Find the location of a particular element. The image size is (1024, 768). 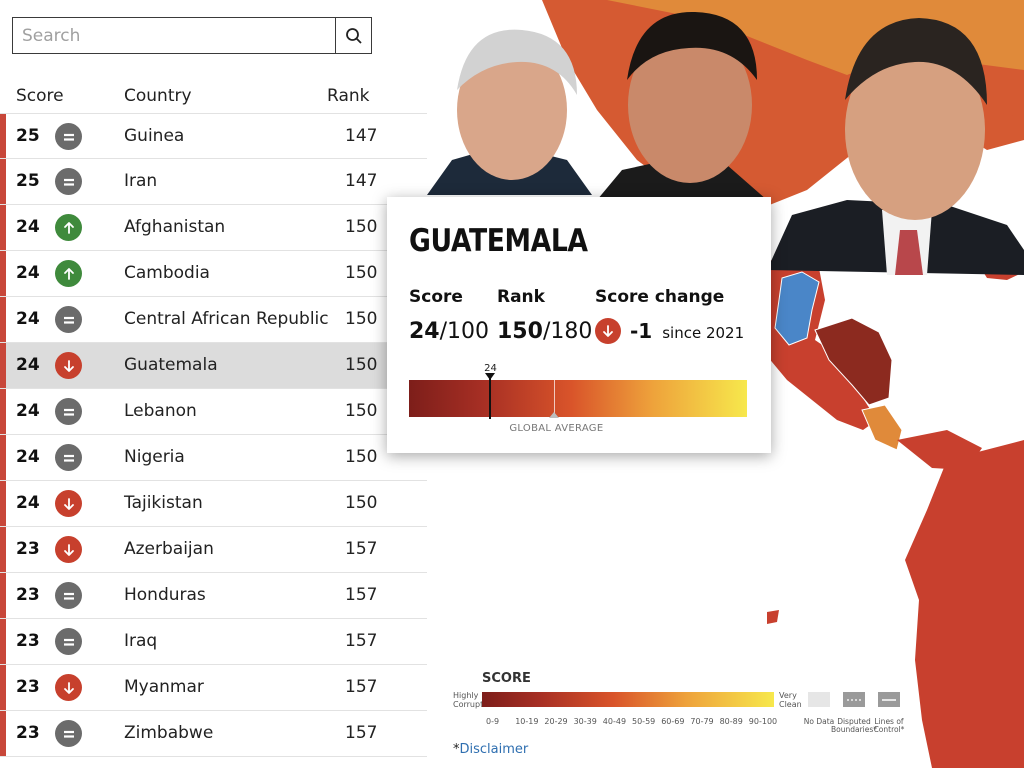

disclaimer: *Disclaimer is located at coordinates (490, 749).